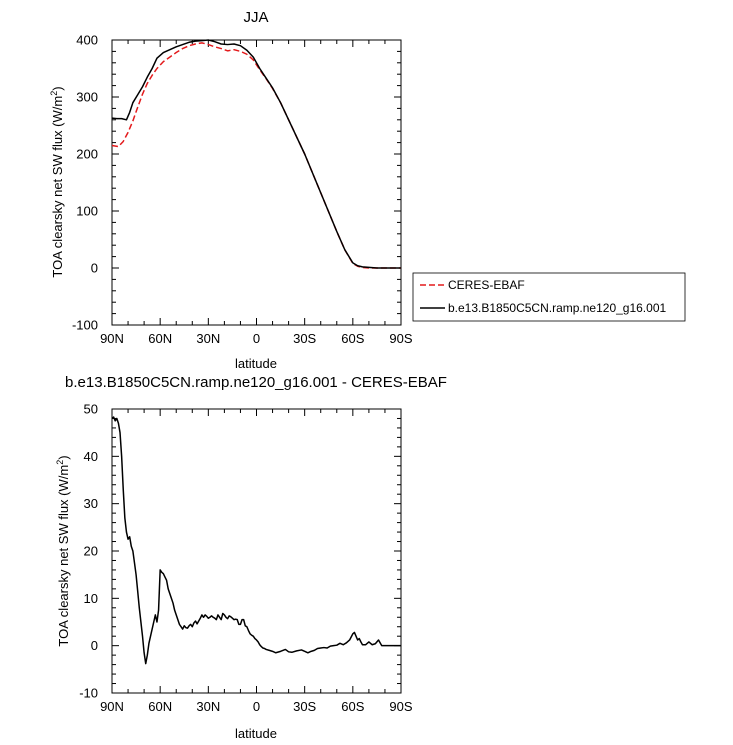  What do you see at coordinates (85, 325) in the screenshot?
I see `top-y-tick-label: -100` at bounding box center [85, 325].